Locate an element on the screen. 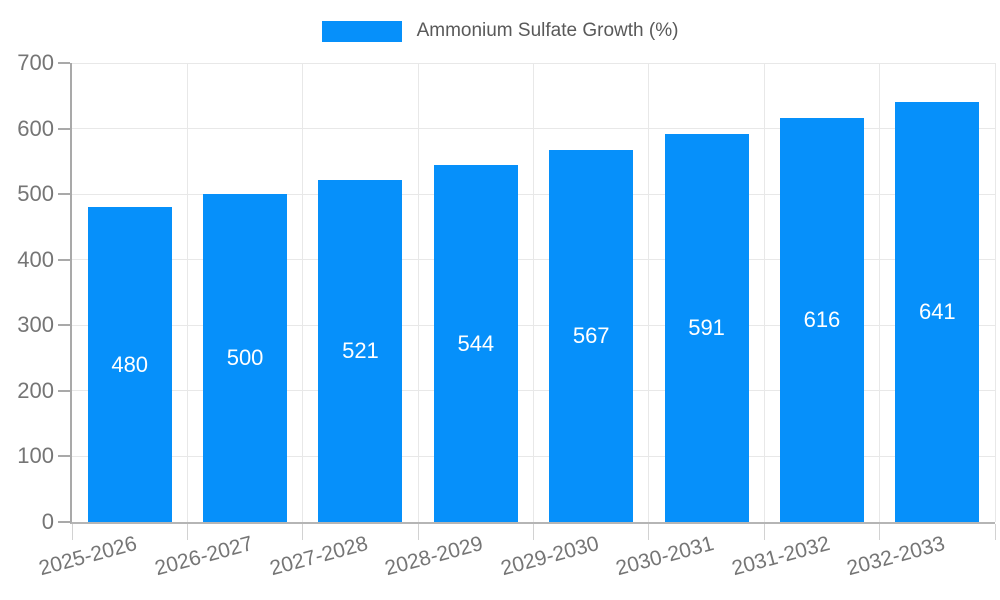  bar-2030-2031: 591 is located at coordinates (706, 328).